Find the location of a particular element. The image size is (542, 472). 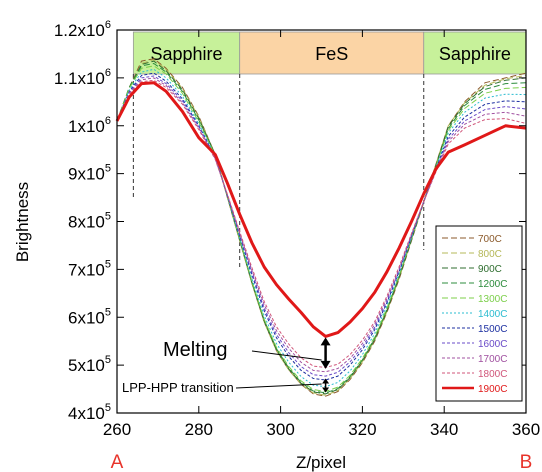

y-tick-base: 1.2x10 is located at coordinates (79, 30).